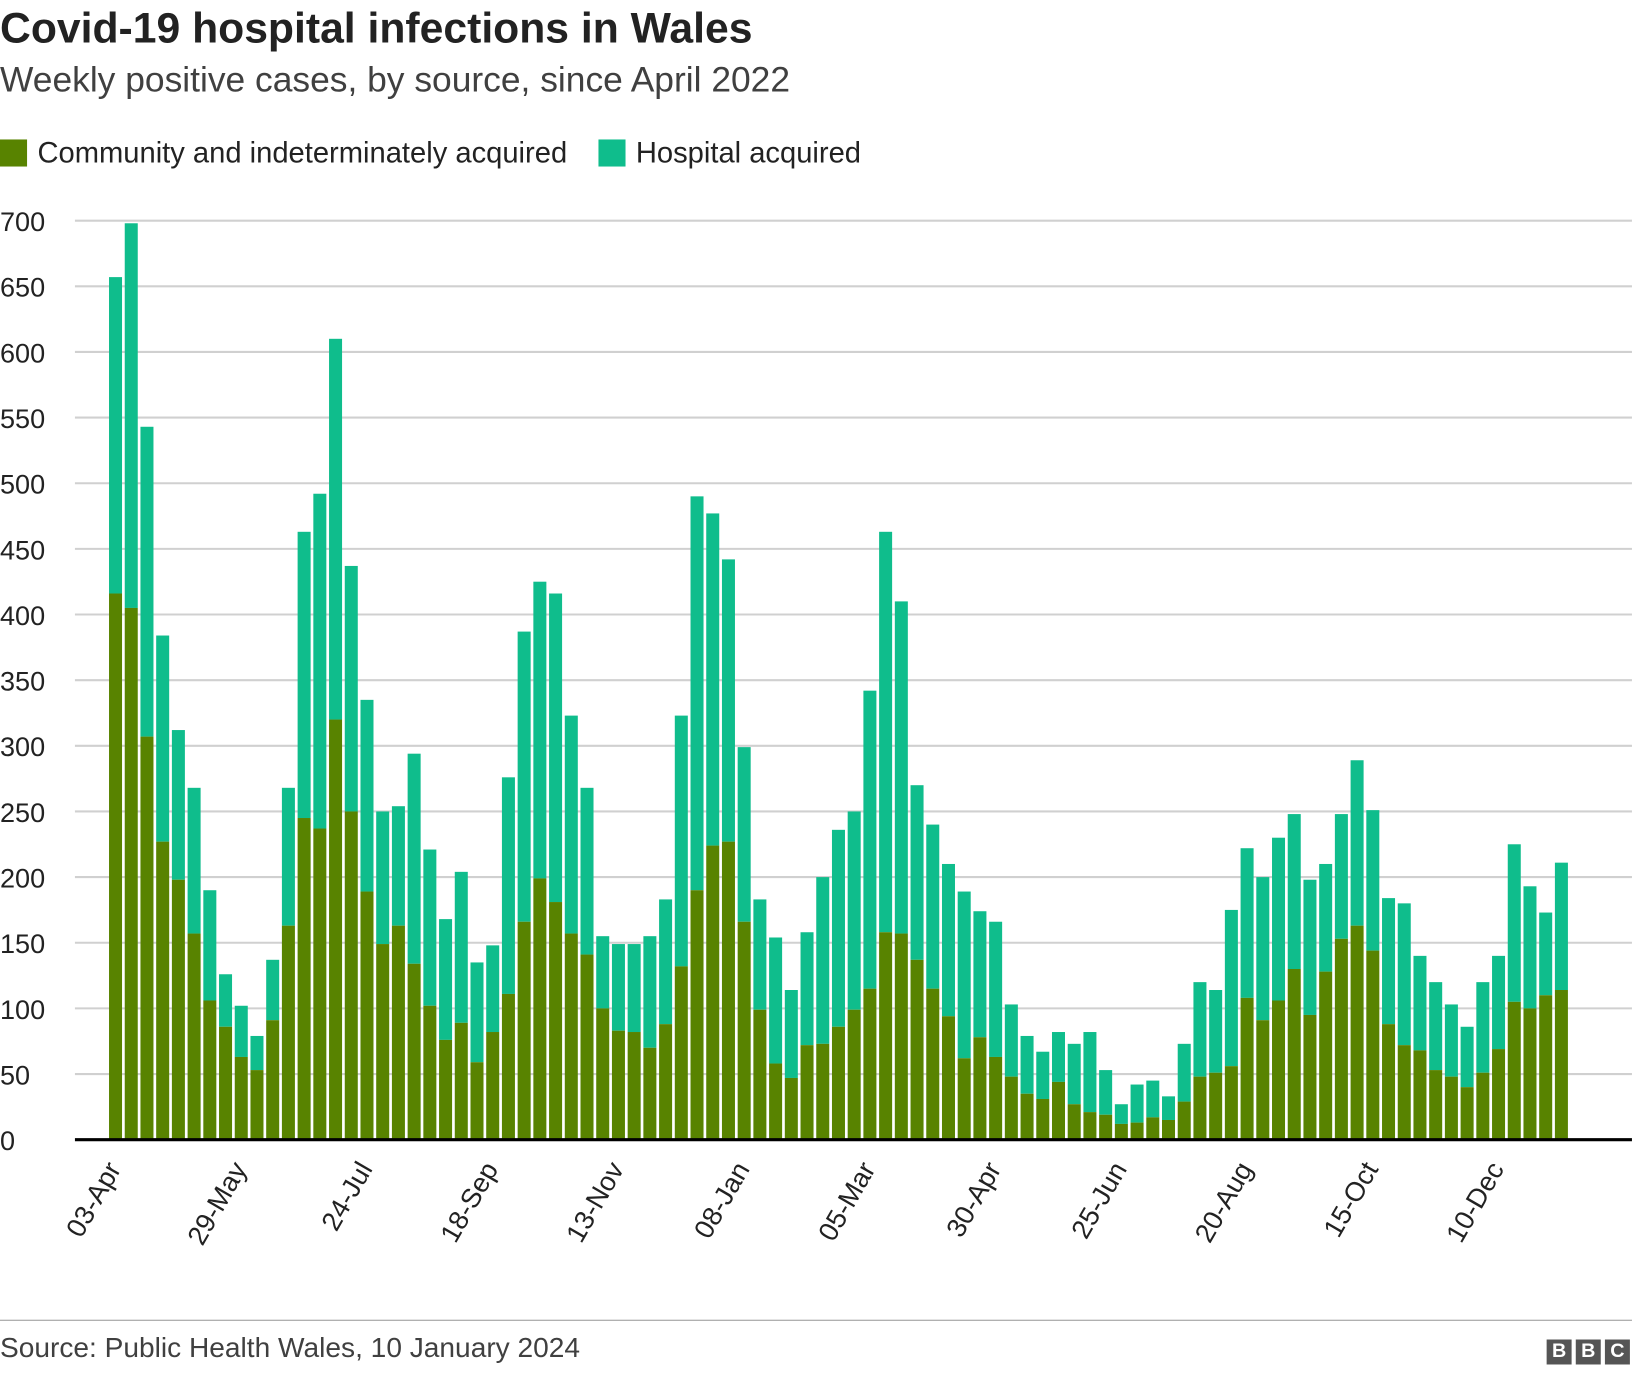 Image resolution: width=1632 pixels, height=1376 pixels. I want to click on x-tick-label: 05-Mar, so click(847, 1201).